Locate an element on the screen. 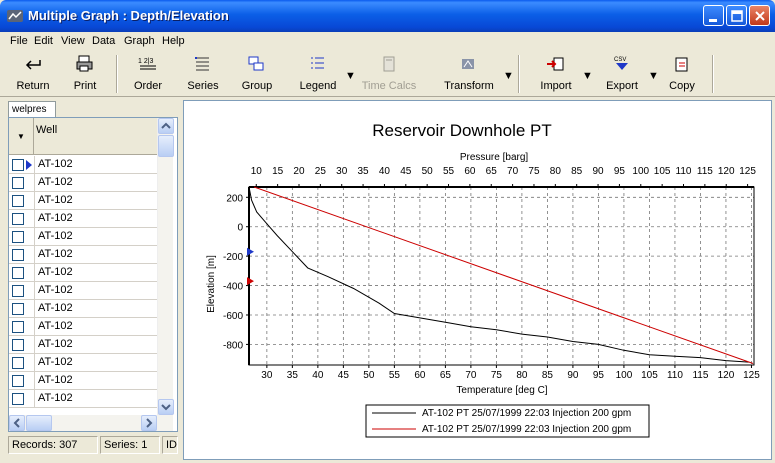 The height and width of the screenshot is (463, 775). y-tick-label: 200 is located at coordinates (234, 198).